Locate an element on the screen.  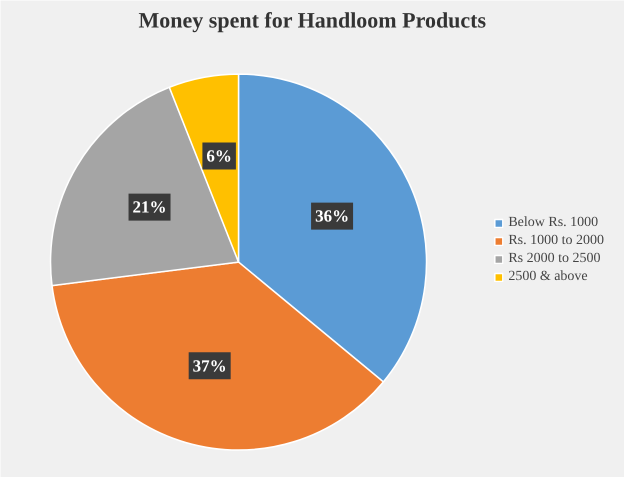
data-label: 6% is located at coordinates (219, 156).